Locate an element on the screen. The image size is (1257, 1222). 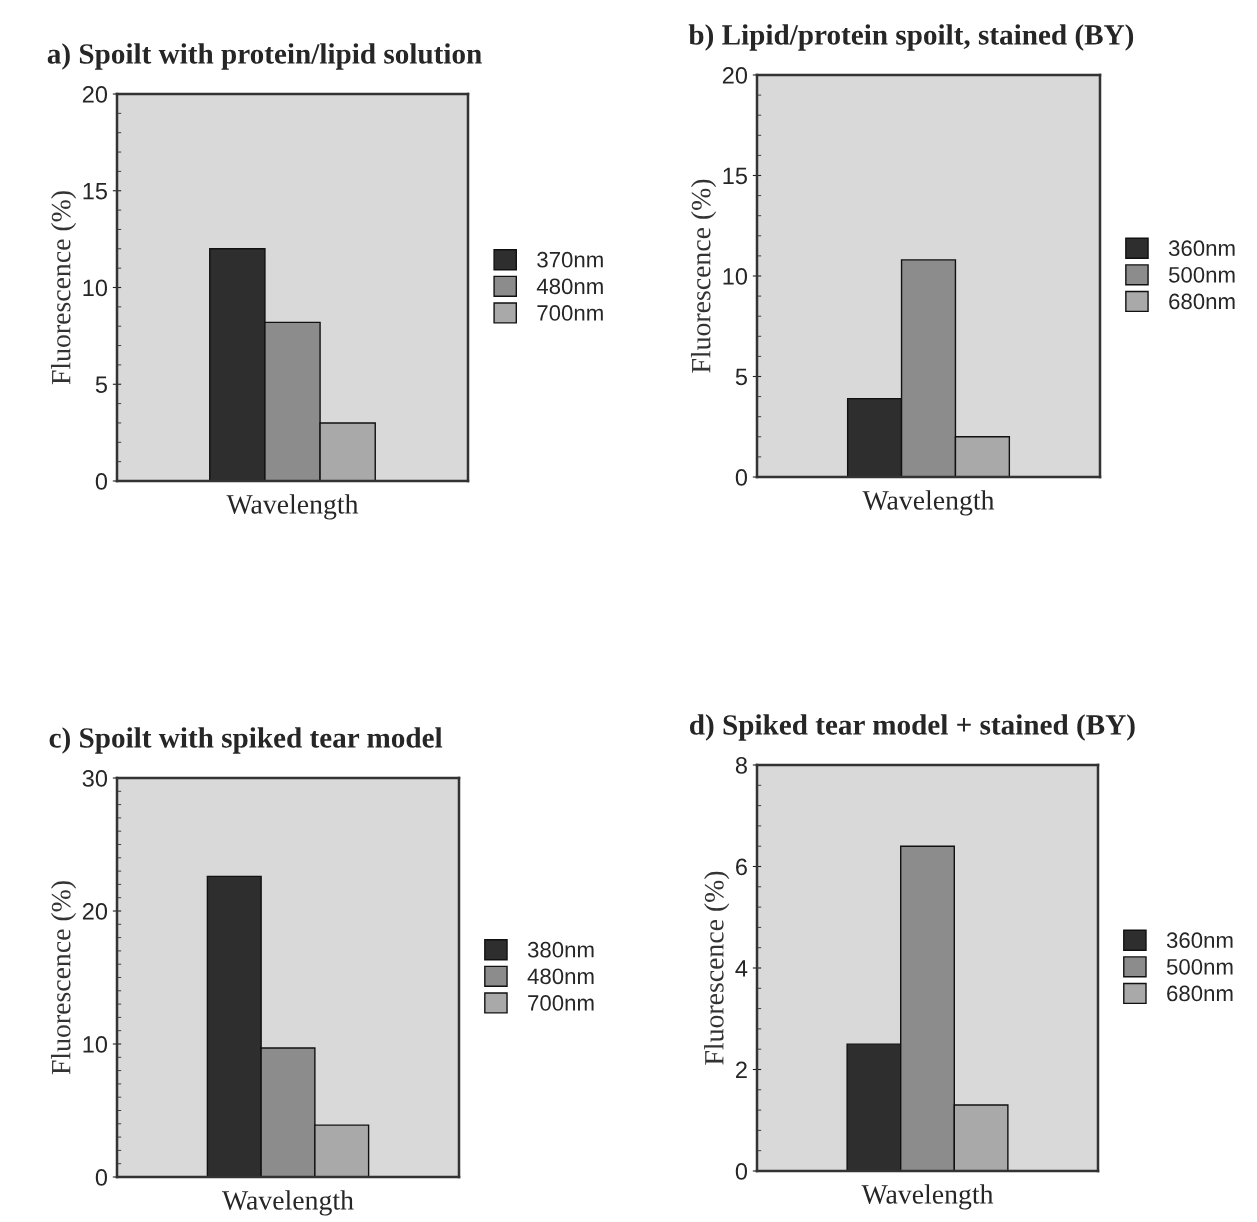
y-tick-label: 8 is located at coordinates (741, 765).